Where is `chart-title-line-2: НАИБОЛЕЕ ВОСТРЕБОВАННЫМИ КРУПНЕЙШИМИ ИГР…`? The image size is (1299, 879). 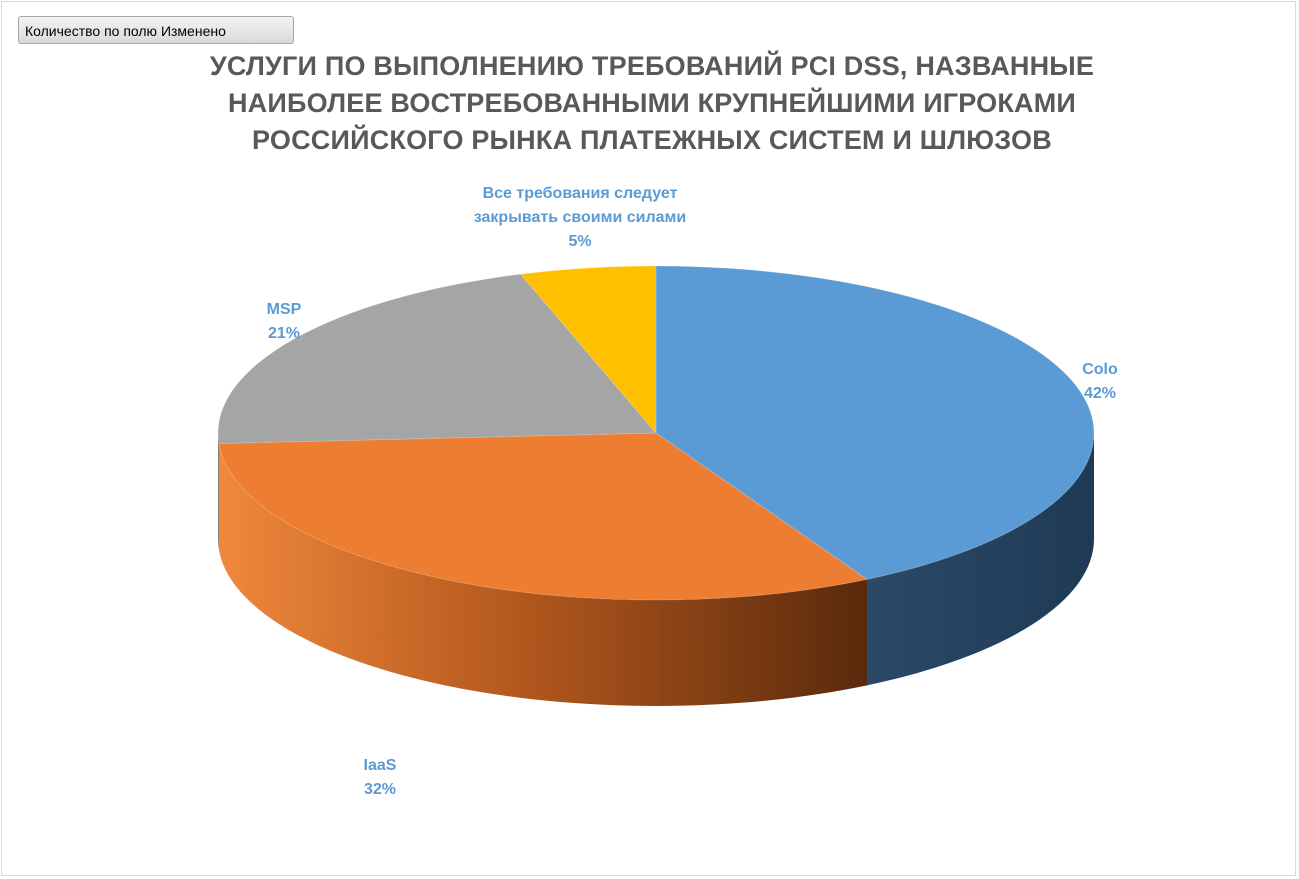 chart-title-line-2: НАИБОЛЕЕ ВОСТРЕБОВАННЫМИ КРУПНЕЙШИМИ ИГР… is located at coordinates (652, 103).